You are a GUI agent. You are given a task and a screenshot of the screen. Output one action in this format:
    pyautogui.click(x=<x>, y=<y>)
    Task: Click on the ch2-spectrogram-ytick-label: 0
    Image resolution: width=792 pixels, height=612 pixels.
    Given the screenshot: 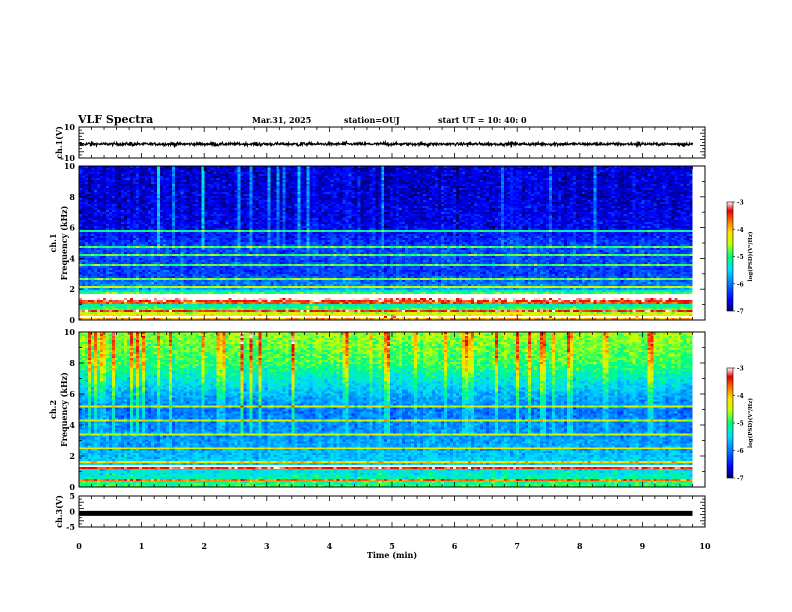 What is the action you would take?
    pyautogui.click(x=72, y=487)
    